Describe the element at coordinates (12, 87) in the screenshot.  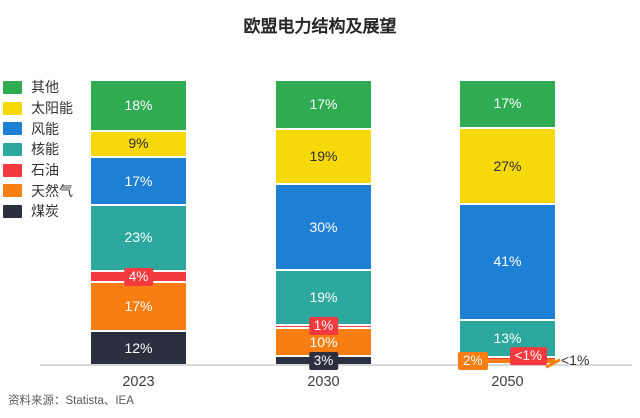
I see `legend-swatch-other` at that location.